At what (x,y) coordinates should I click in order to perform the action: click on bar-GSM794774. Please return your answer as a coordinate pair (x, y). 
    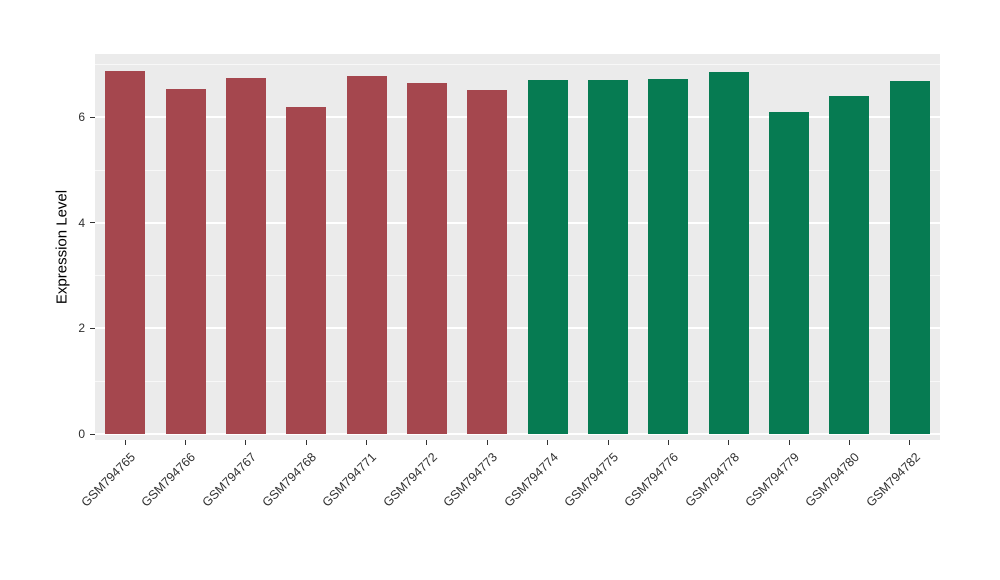
    Looking at the image, I should click on (547, 256).